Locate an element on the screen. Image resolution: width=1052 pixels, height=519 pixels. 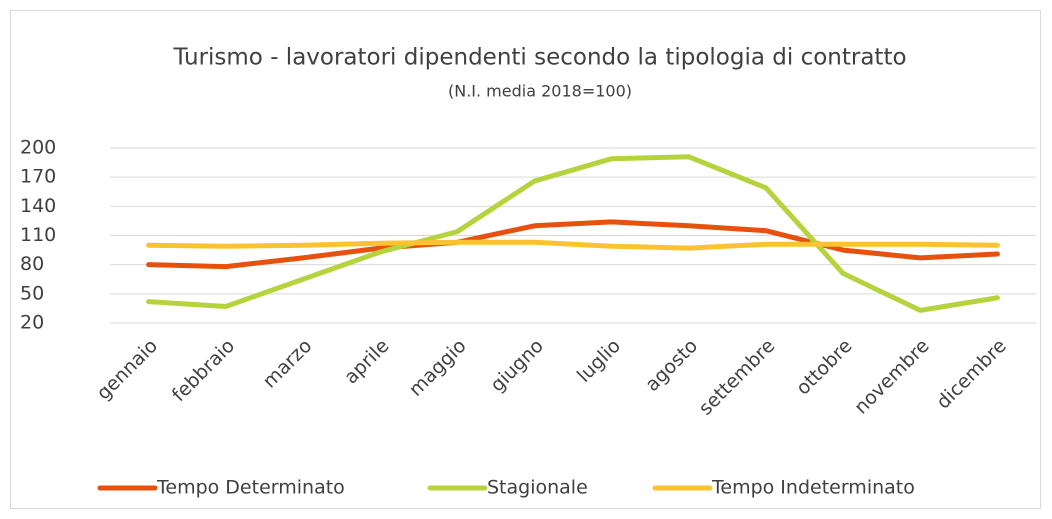
y-tick-label: 200 is located at coordinates (38, 148).